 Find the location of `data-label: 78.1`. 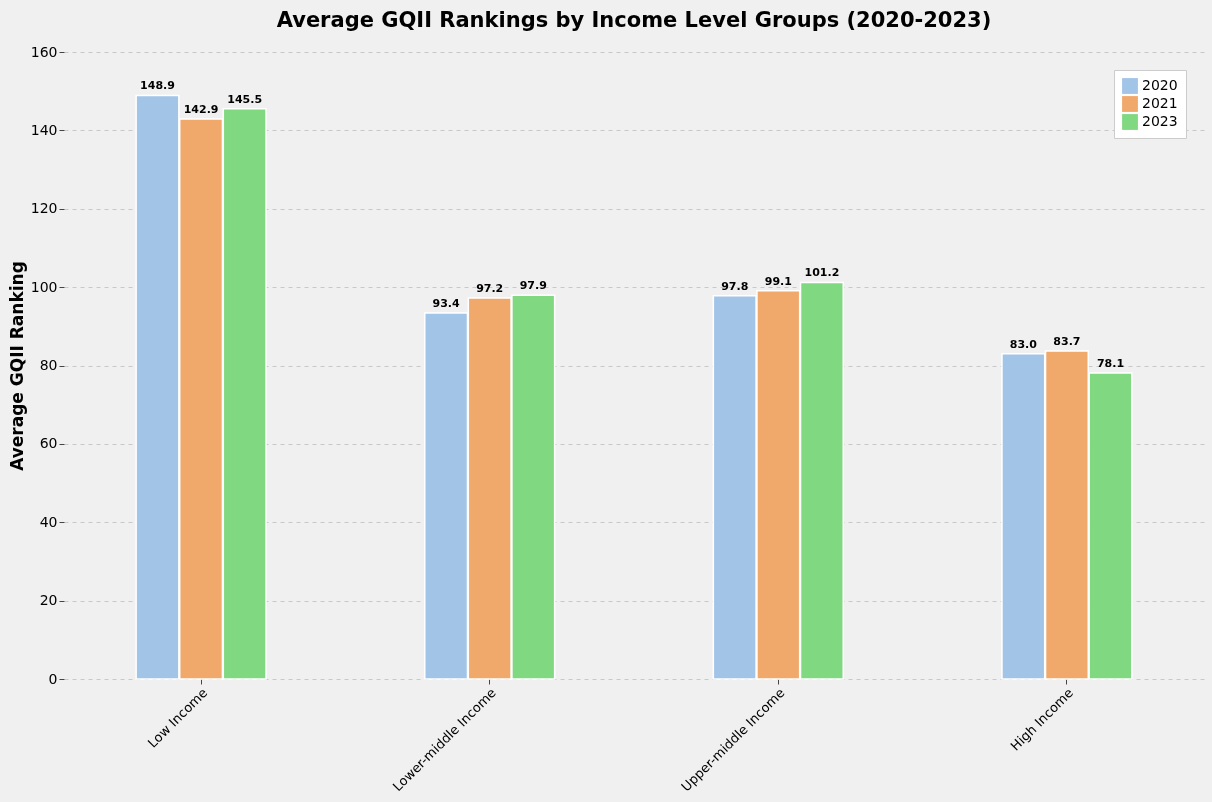

data-label: 78.1 is located at coordinates (1110, 363).